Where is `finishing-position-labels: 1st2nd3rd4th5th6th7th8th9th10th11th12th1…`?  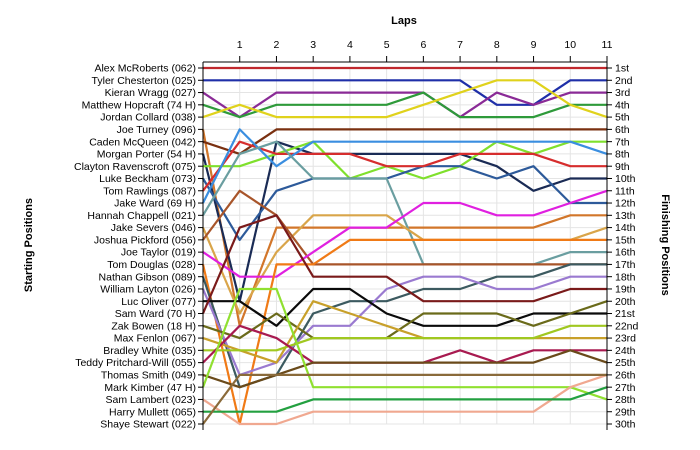
finishing-position-labels: 1st2nd3rd4th5th6th7th8th9th10th11th12th1… is located at coordinates (623, 247).